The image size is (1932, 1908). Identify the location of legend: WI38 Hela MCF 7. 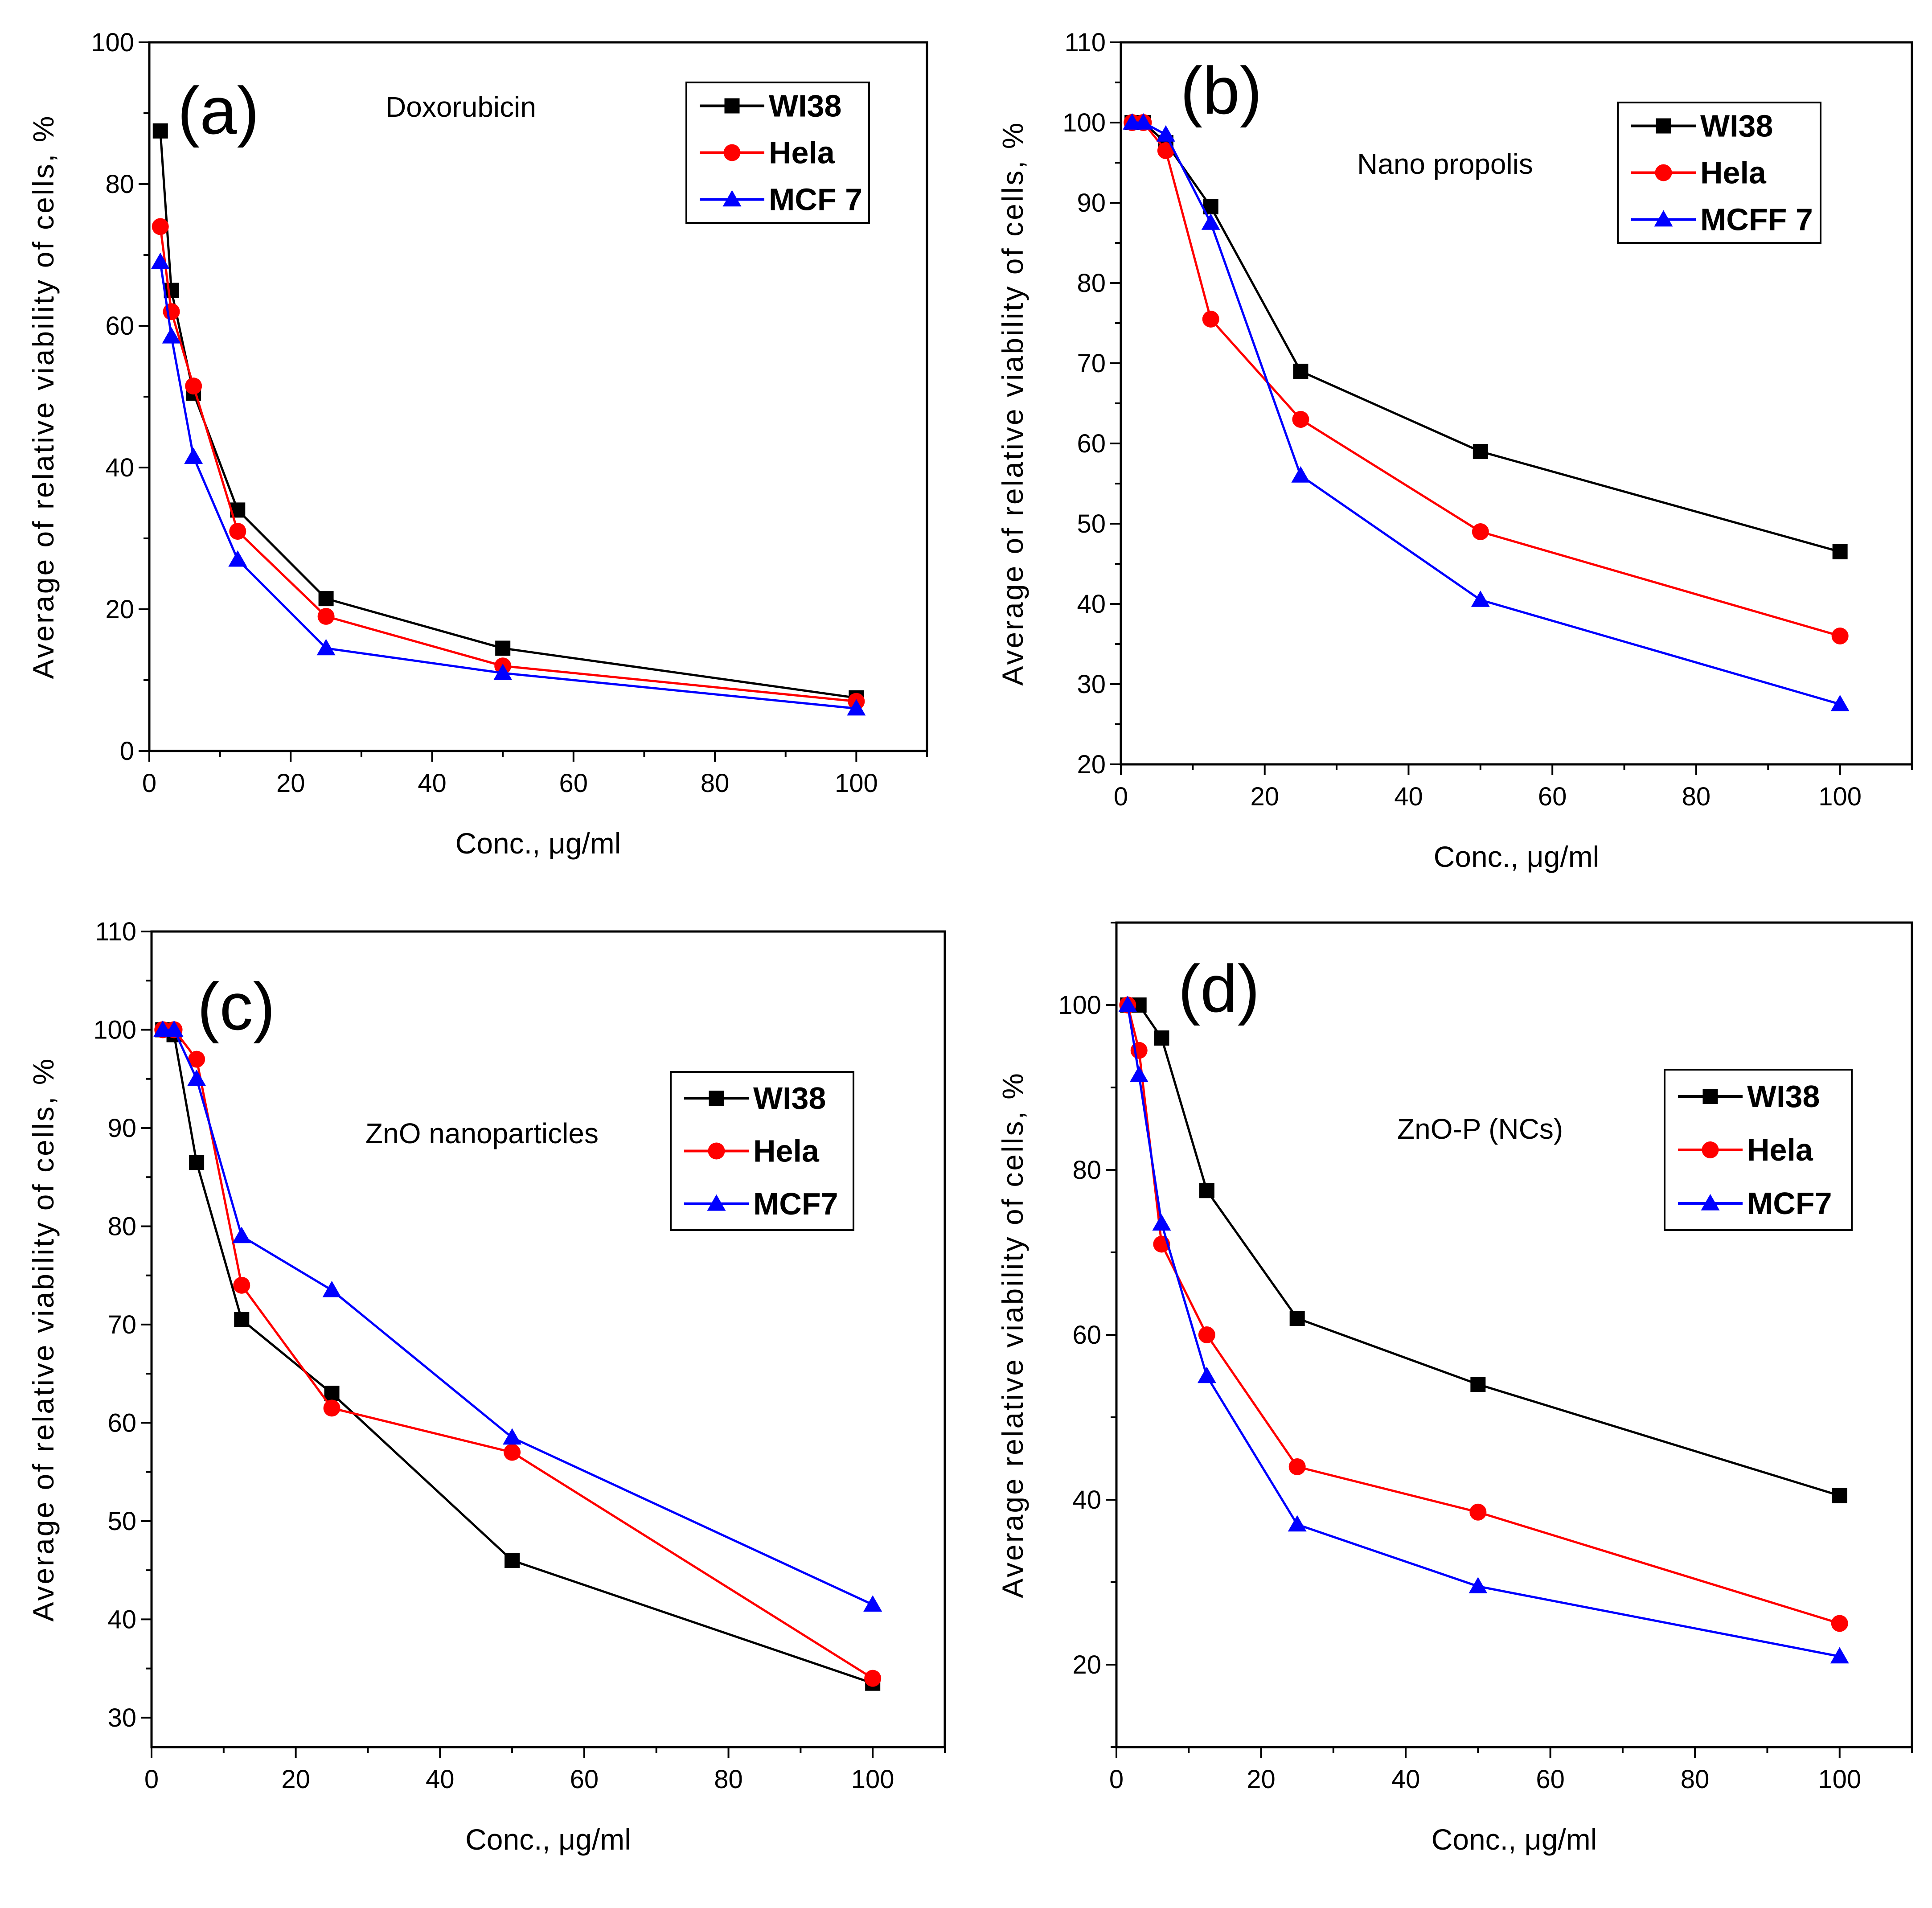
(777, 153).